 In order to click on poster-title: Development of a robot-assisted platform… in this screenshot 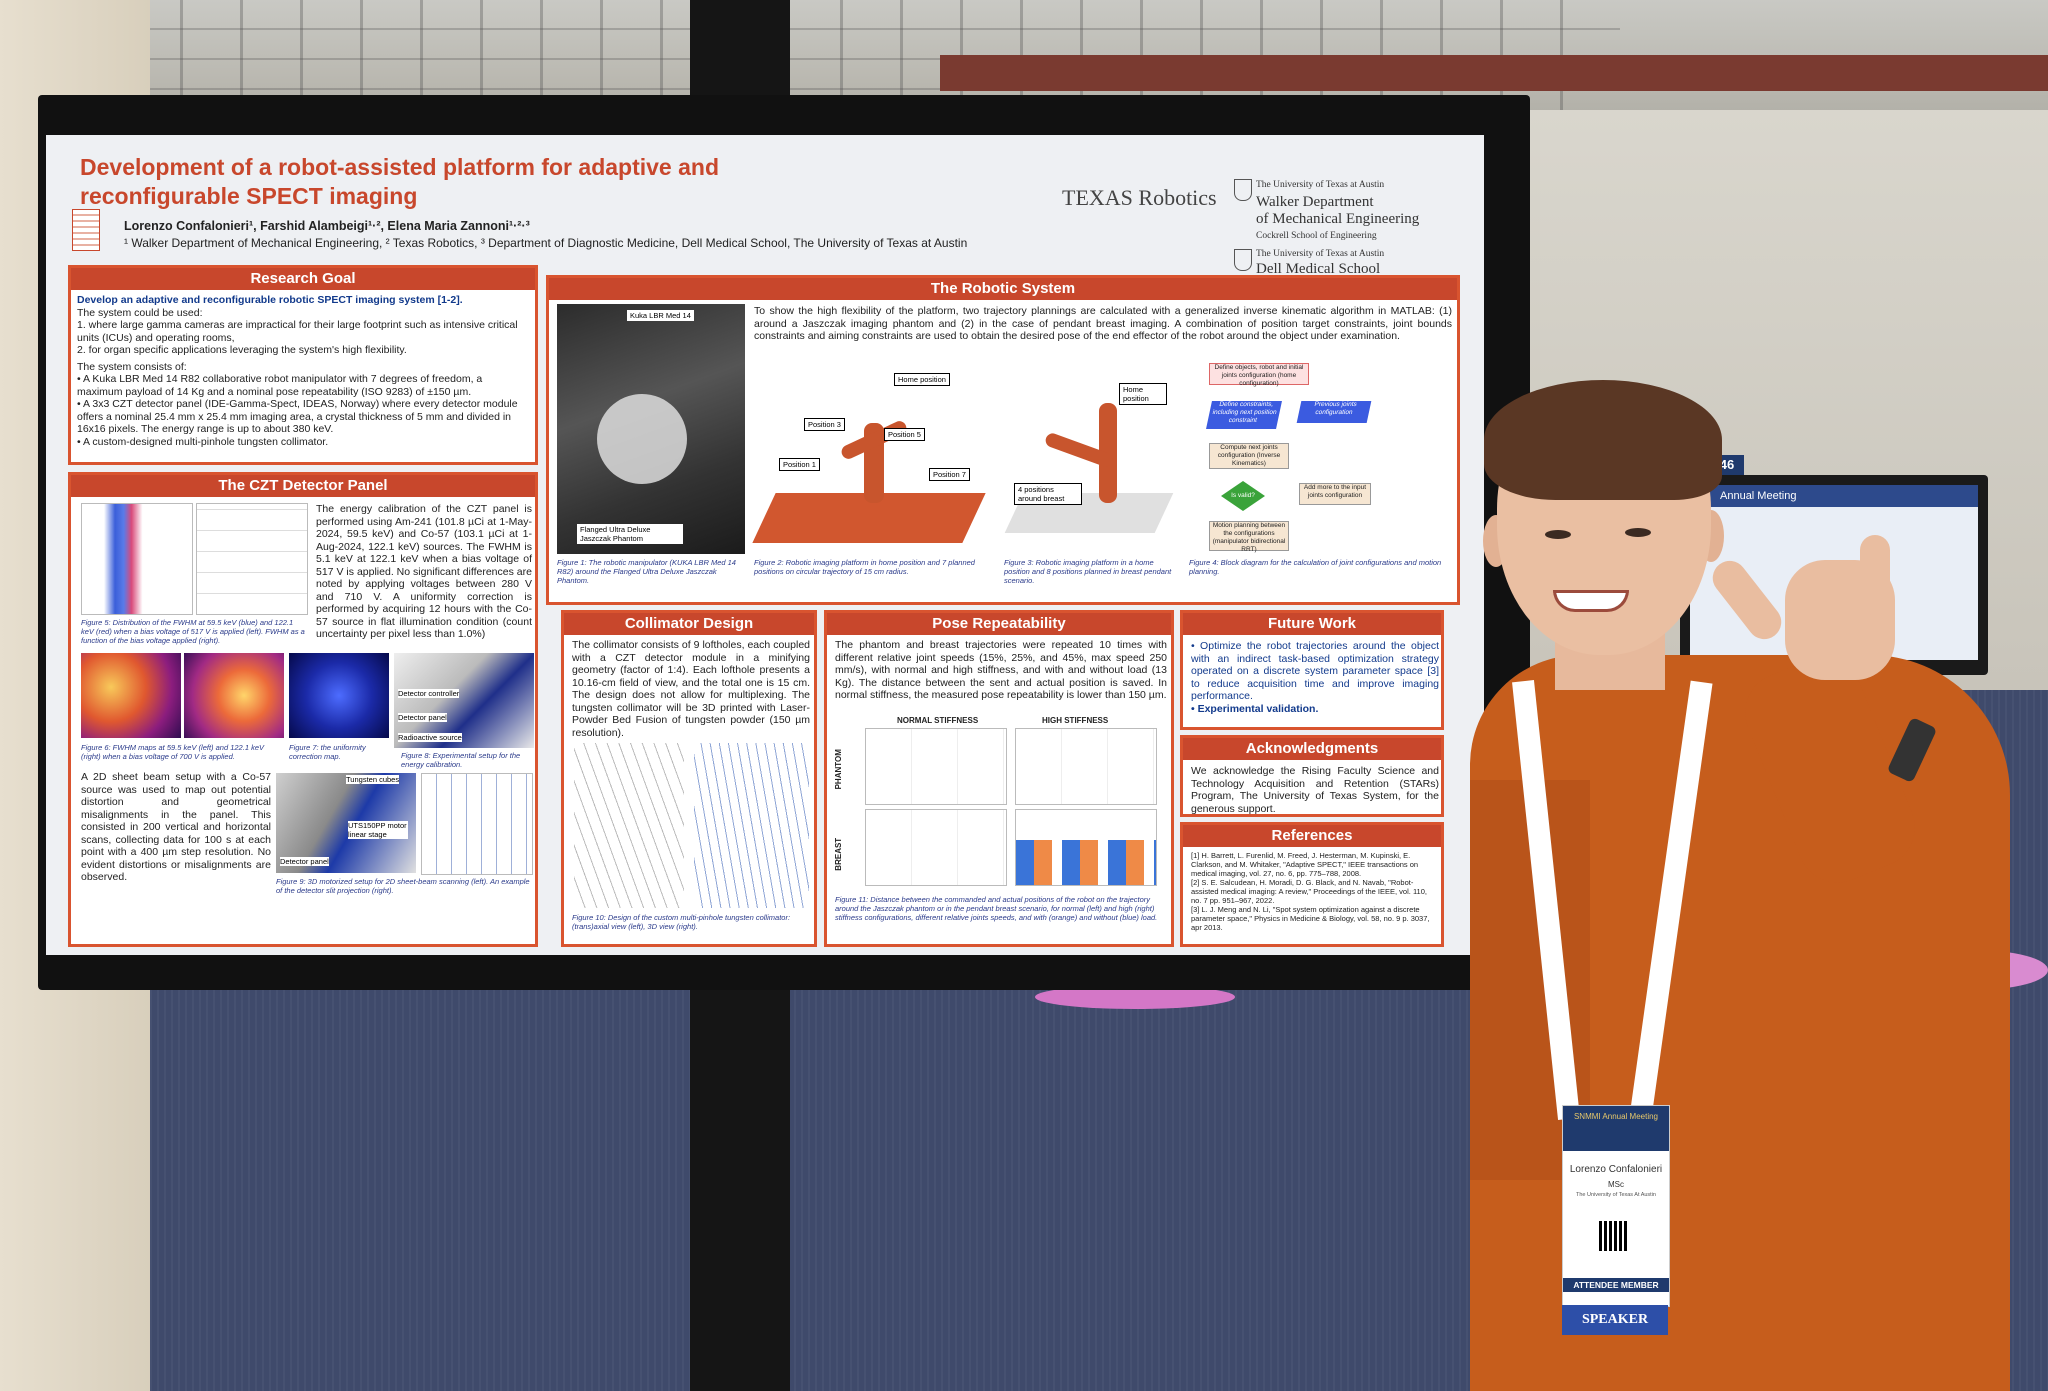, I will do `click(399, 181)`.